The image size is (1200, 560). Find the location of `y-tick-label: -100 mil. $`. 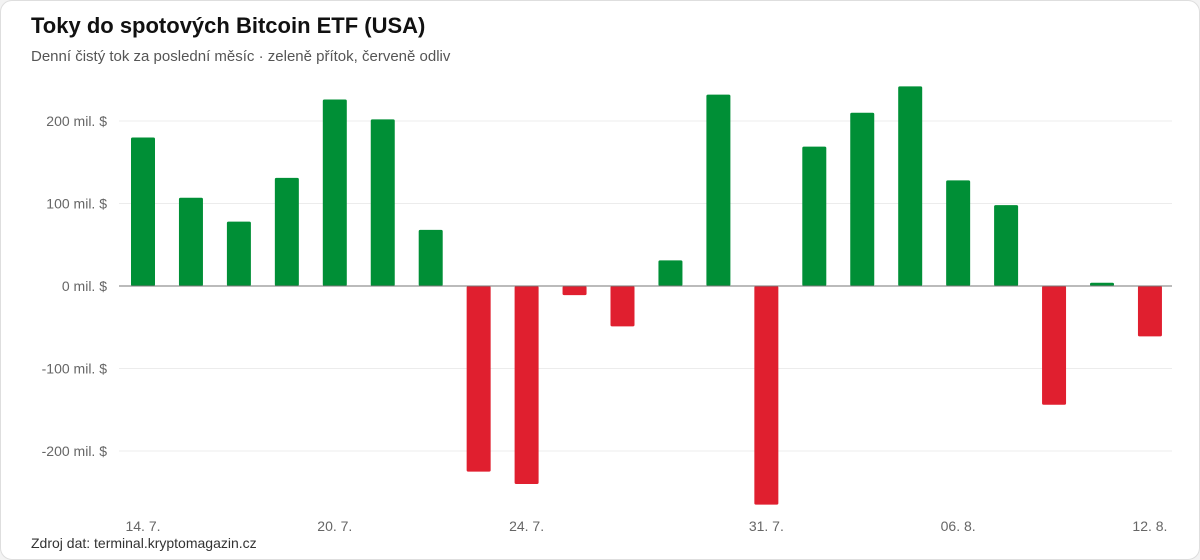

y-tick-label: -100 mil. $ is located at coordinates (75, 369).